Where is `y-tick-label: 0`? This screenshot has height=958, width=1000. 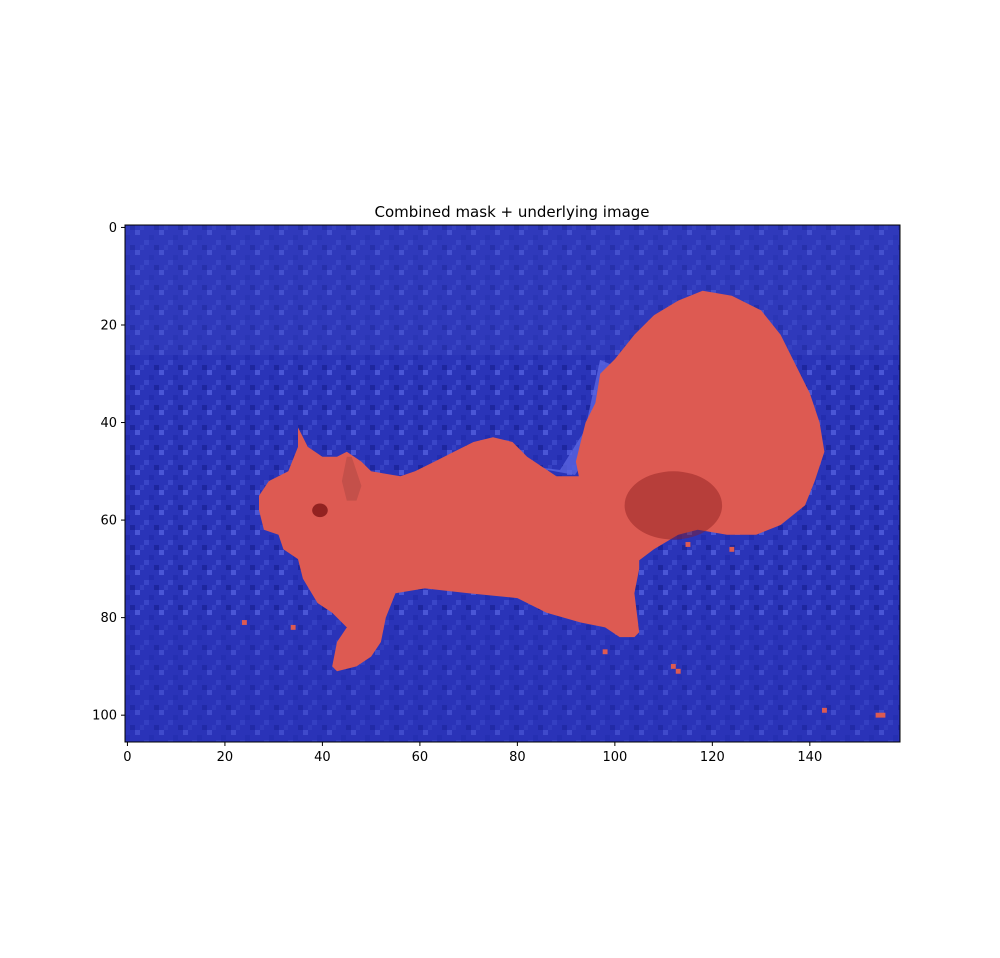 y-tick-label: 0 is located at coordinates (113, 228).